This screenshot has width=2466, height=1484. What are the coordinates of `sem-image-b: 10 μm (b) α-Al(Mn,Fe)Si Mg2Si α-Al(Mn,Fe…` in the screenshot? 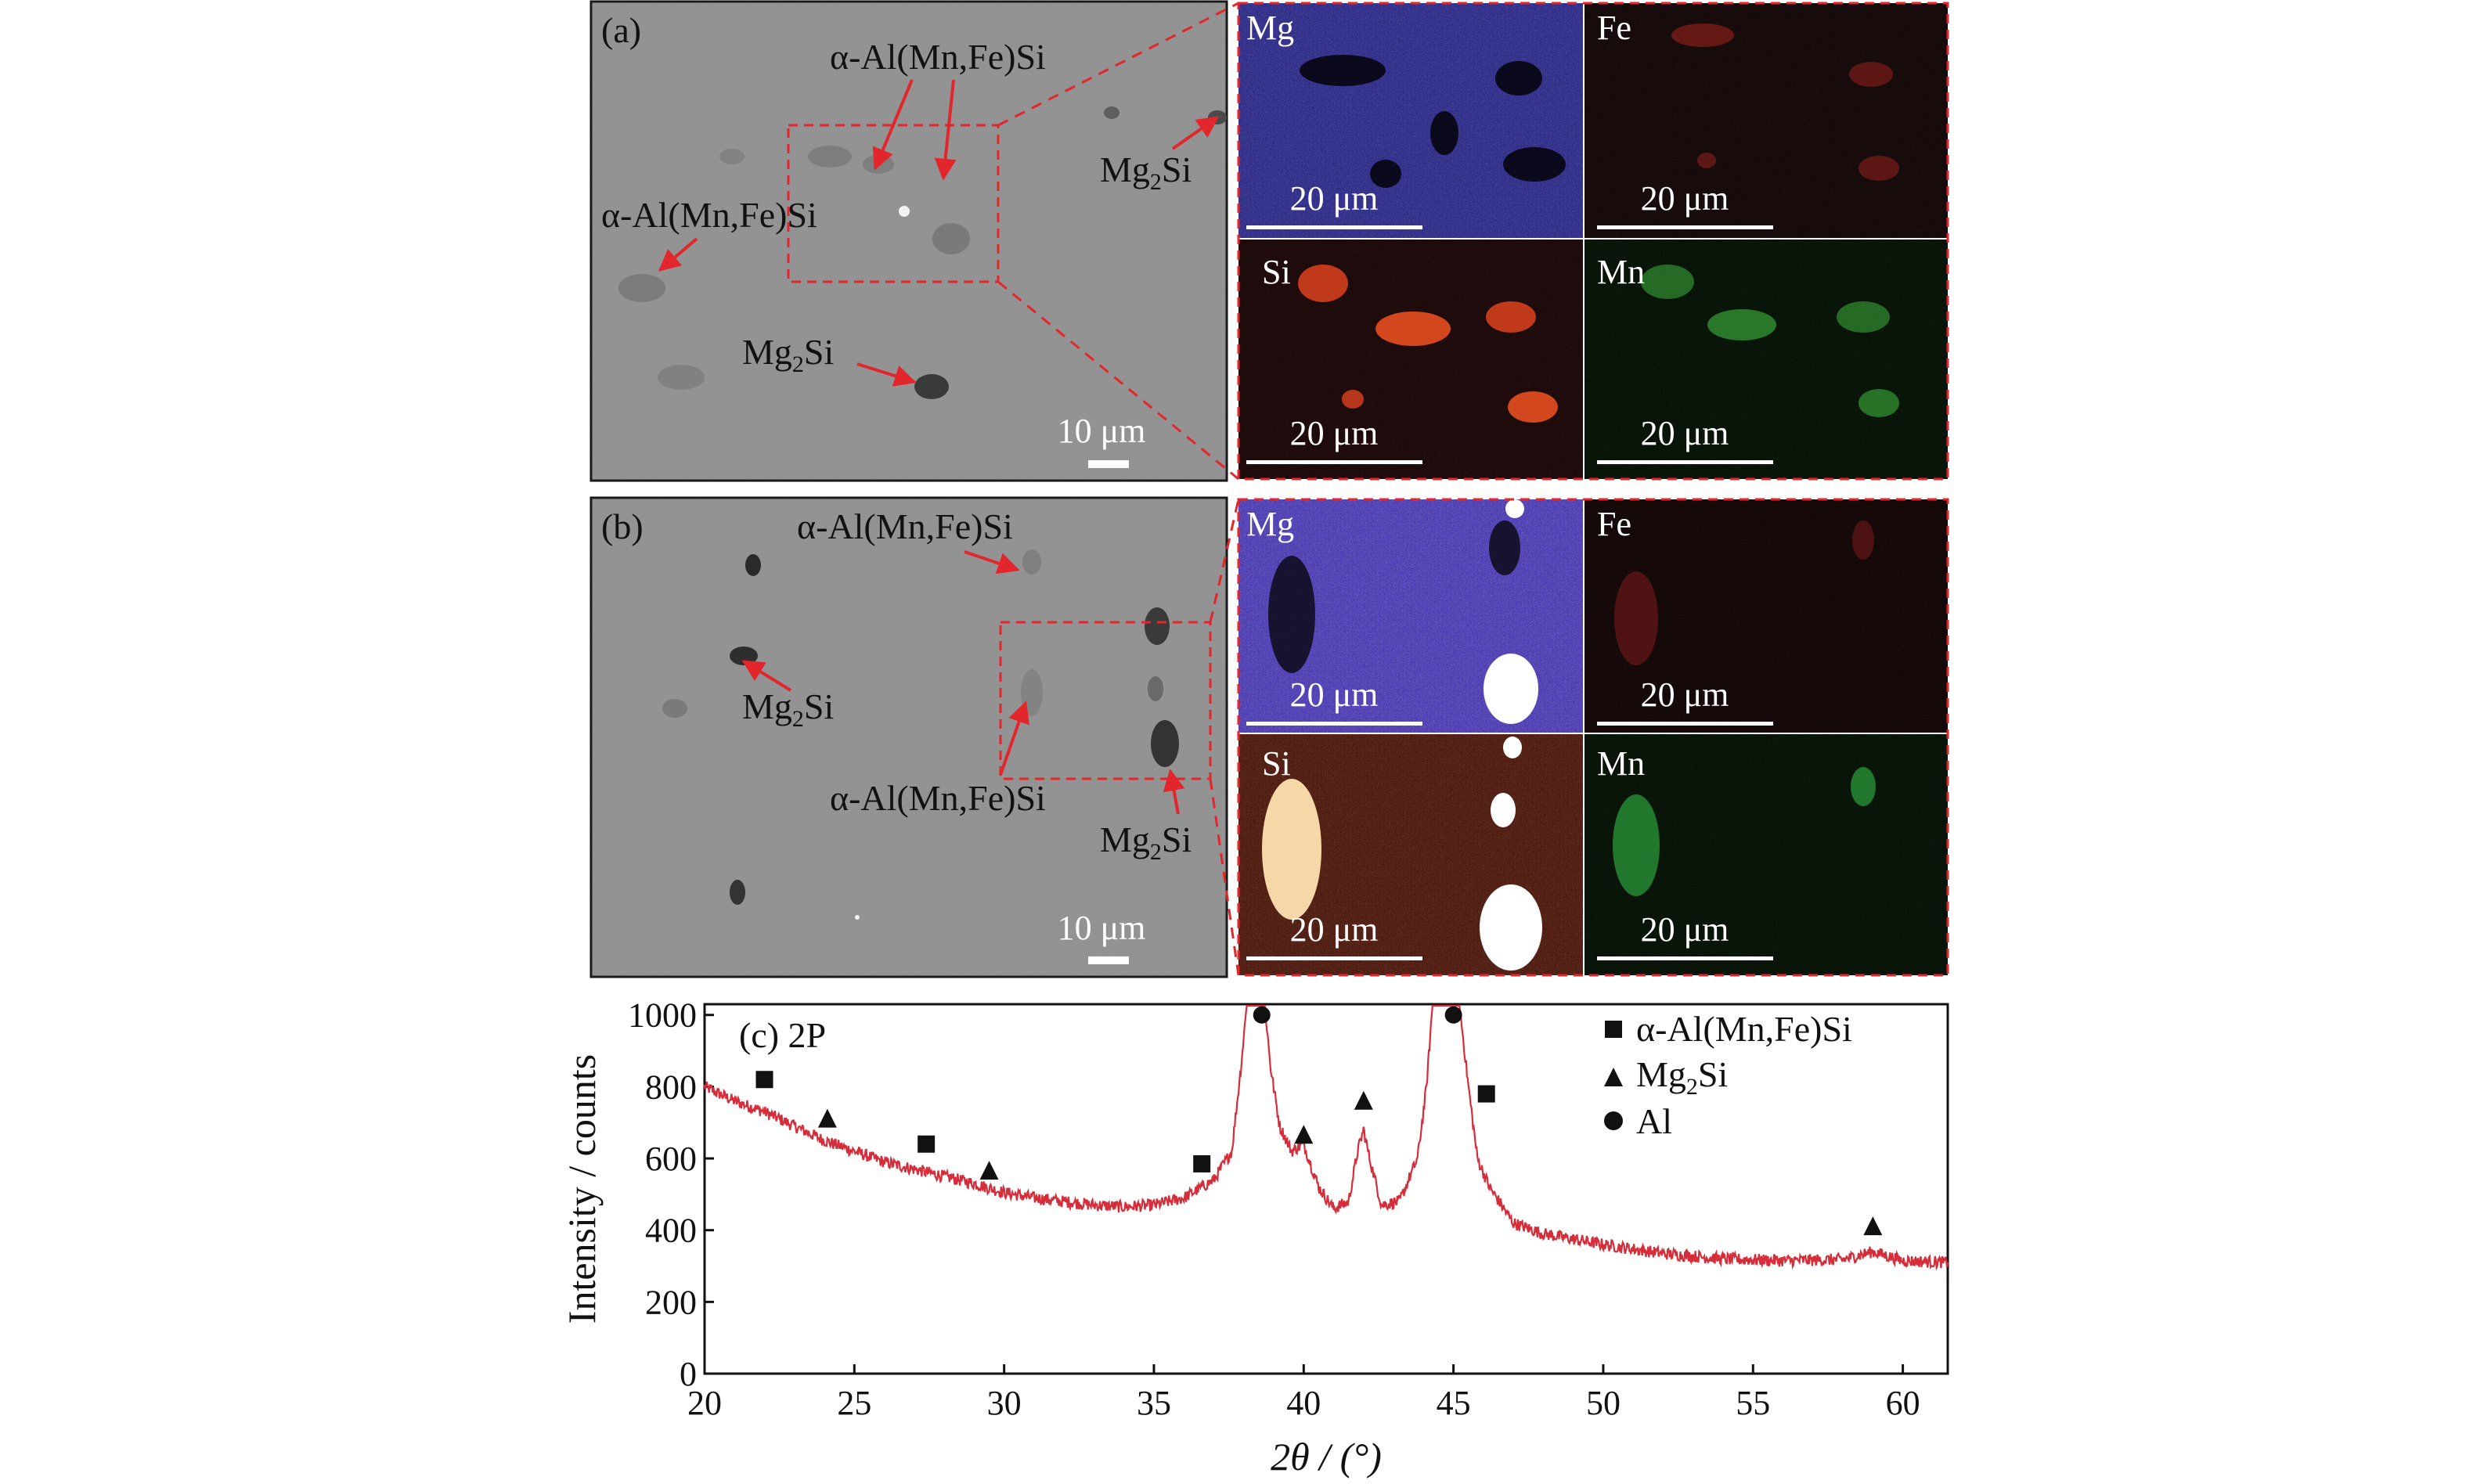 It's located at (908, 737).